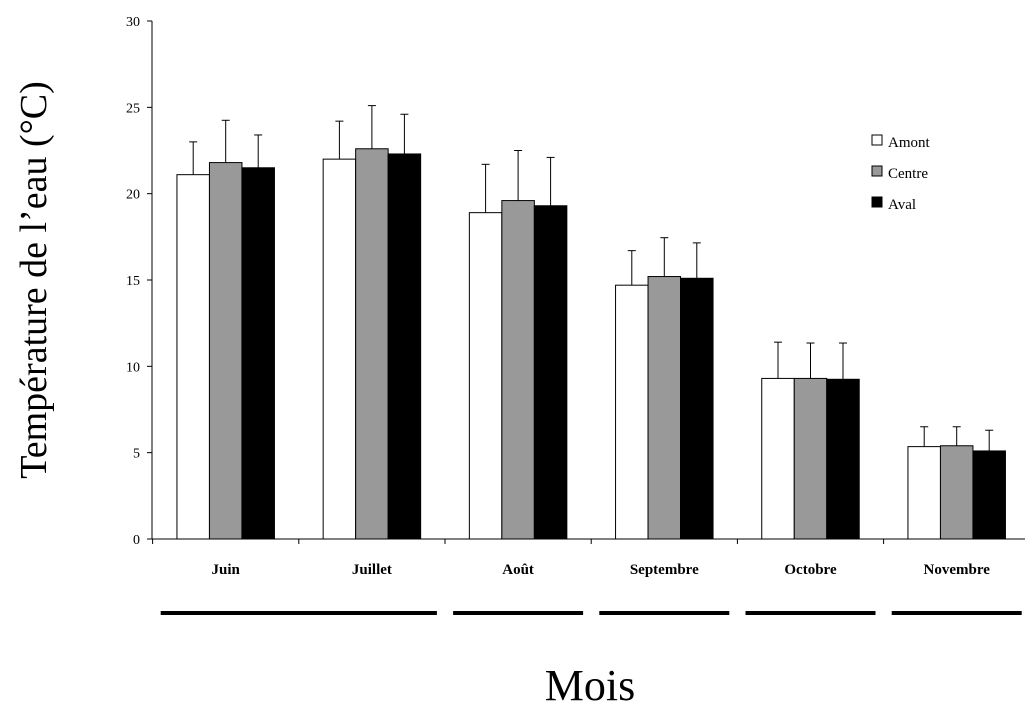 The image size is (1025, 702). I want to click on y-tick-label: 15, so click(133, 281).